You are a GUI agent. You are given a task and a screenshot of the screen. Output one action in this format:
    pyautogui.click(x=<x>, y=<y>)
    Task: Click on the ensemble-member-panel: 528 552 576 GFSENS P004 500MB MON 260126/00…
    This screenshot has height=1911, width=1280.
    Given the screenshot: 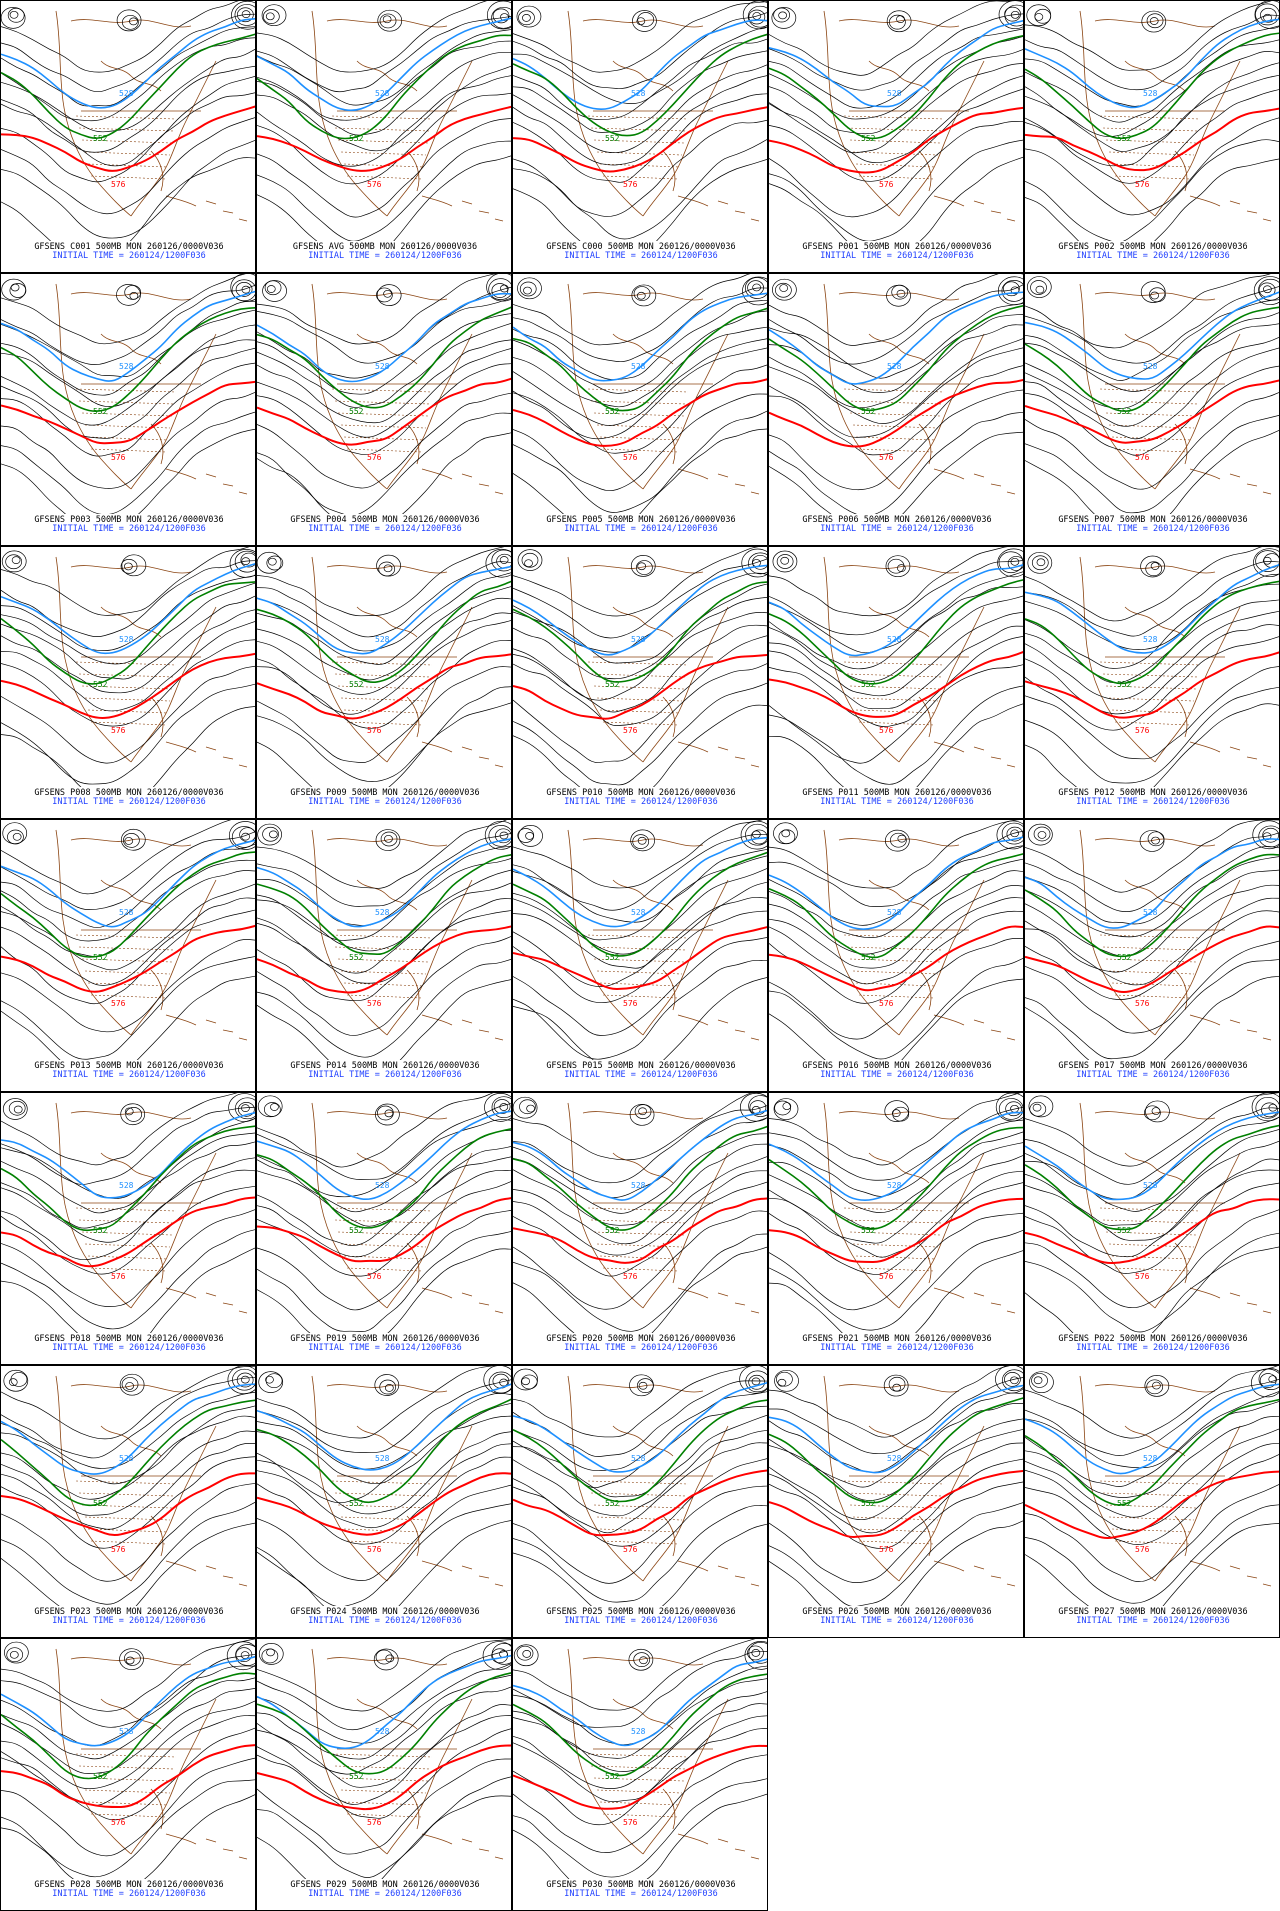 What is the action you would take?
    pyautogui.click(x=384, y=409)
    